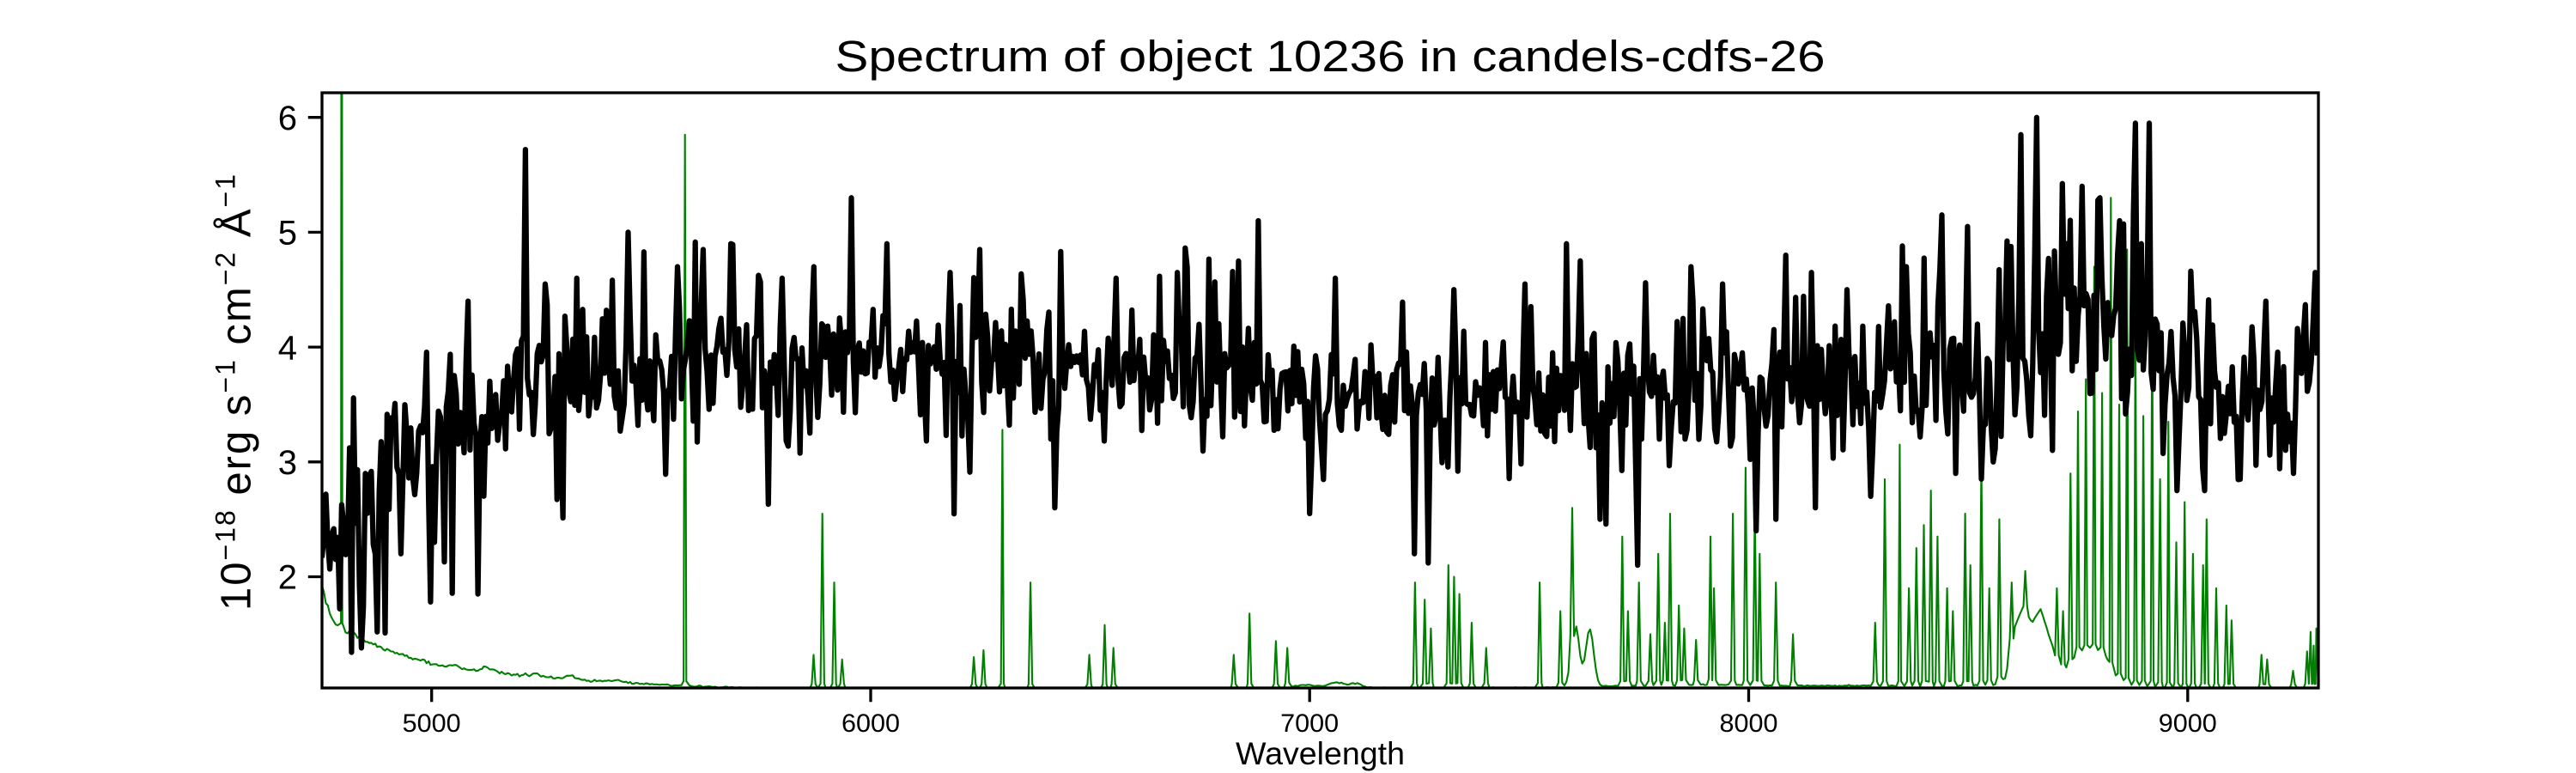 Image resolution: width=2576 pixels, height=773 pixels. I want to click on svg-text: 5, so click(287, 234).